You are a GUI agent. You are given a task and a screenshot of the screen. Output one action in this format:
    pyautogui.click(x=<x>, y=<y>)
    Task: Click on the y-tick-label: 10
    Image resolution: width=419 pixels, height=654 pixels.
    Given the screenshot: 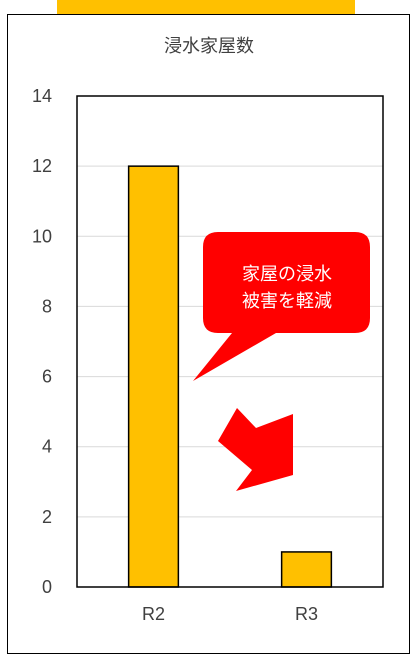 What is the action you would take?
    pyautogui.click(x=42, y=236)
    